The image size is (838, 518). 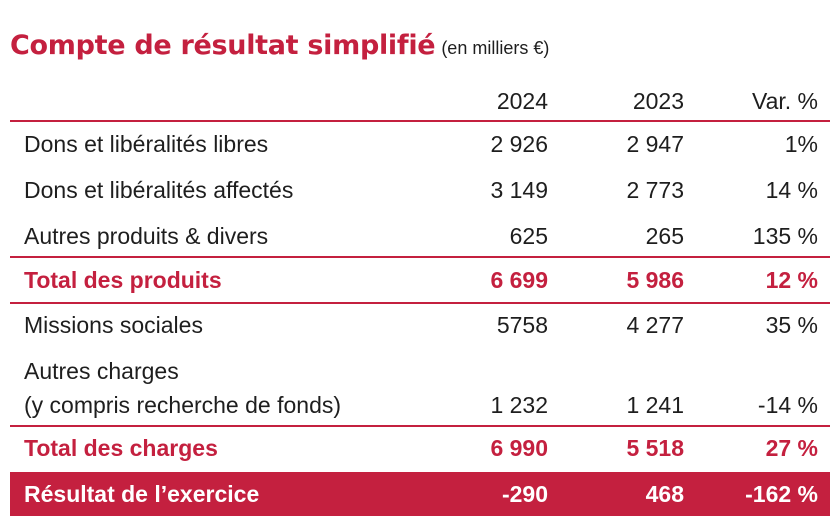 I want to click on row-label: Autres charges, so click(x=101, y=371).